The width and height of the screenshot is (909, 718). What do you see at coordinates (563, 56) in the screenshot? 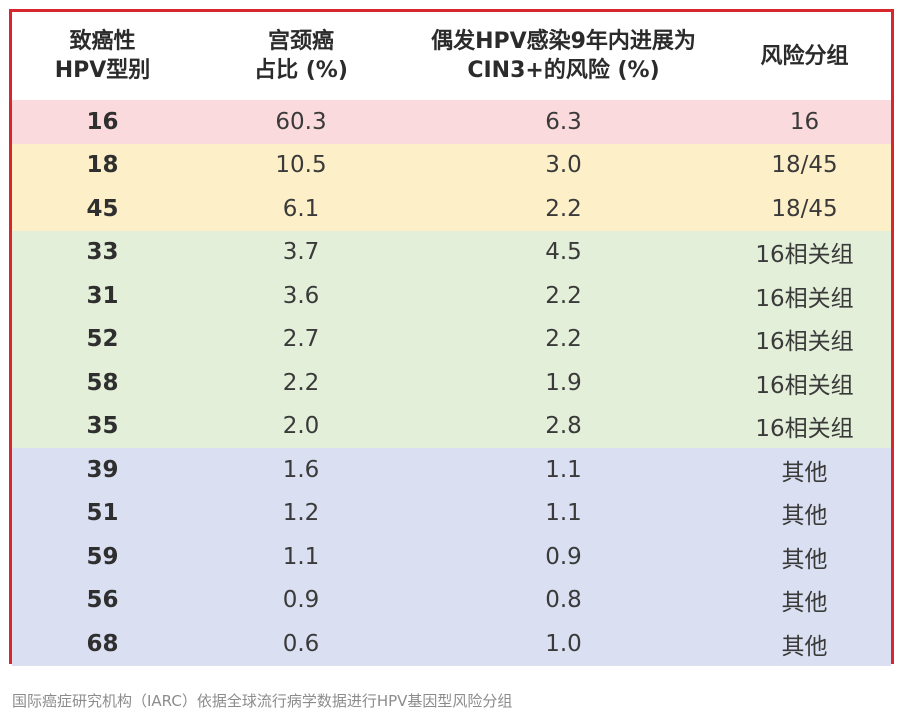
I see `header-cin3-risk: 偶发HPV感染9年内进展为 CIN3+的风险 (%)` at bounding box center [563, 56].